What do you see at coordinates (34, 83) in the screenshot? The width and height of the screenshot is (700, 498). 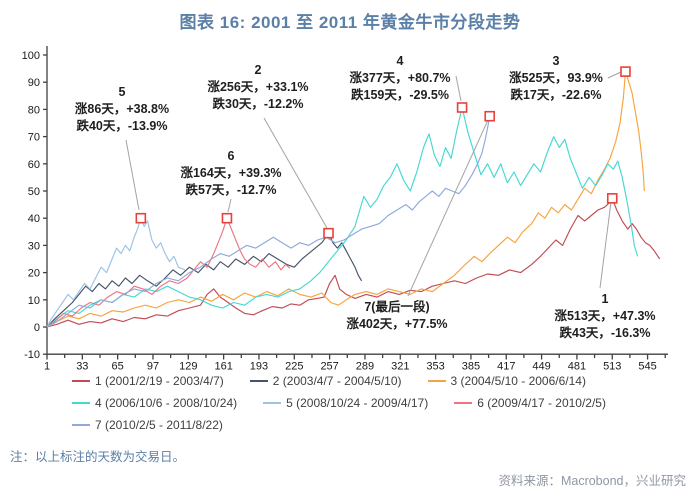 I see `y-tick-label: 90` at bounding box center [34, 83].